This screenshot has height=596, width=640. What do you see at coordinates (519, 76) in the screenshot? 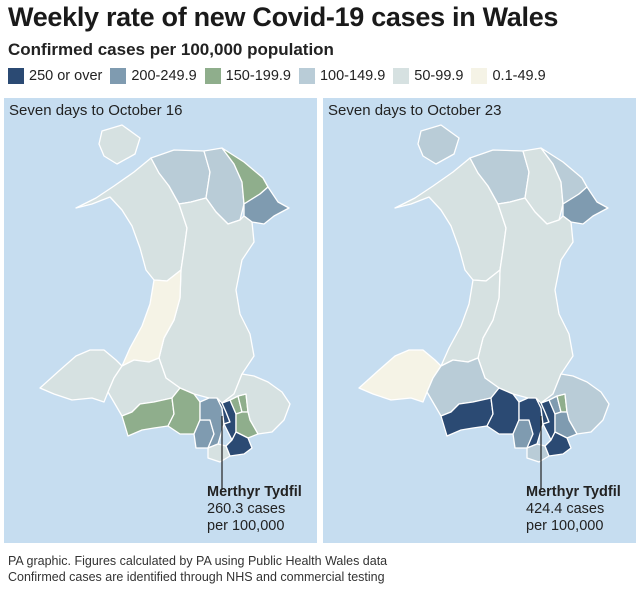
I see `legend-label: 0.1-49.9` at bounding box center [519, 76].